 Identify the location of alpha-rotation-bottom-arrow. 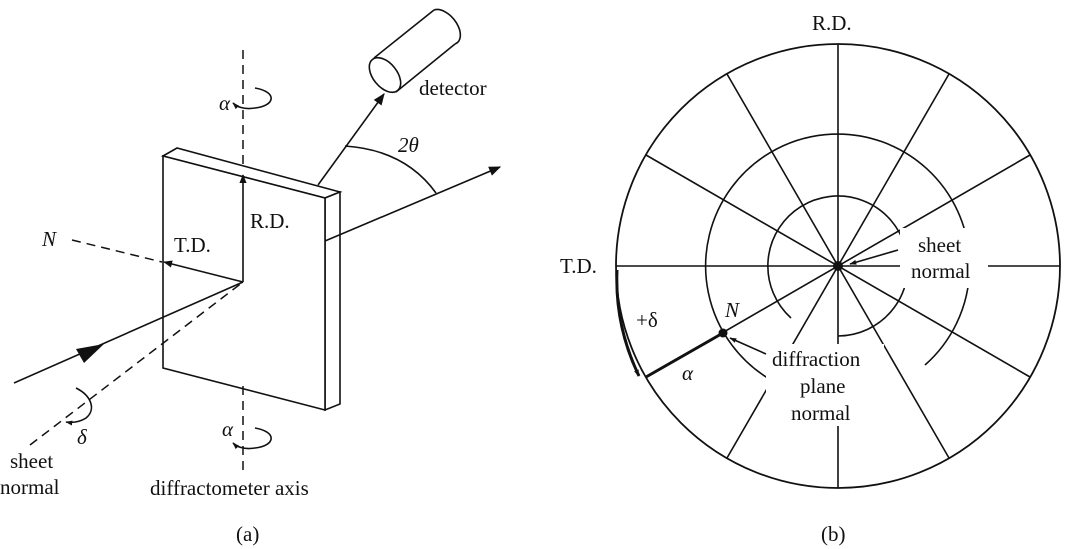
(252, 438).